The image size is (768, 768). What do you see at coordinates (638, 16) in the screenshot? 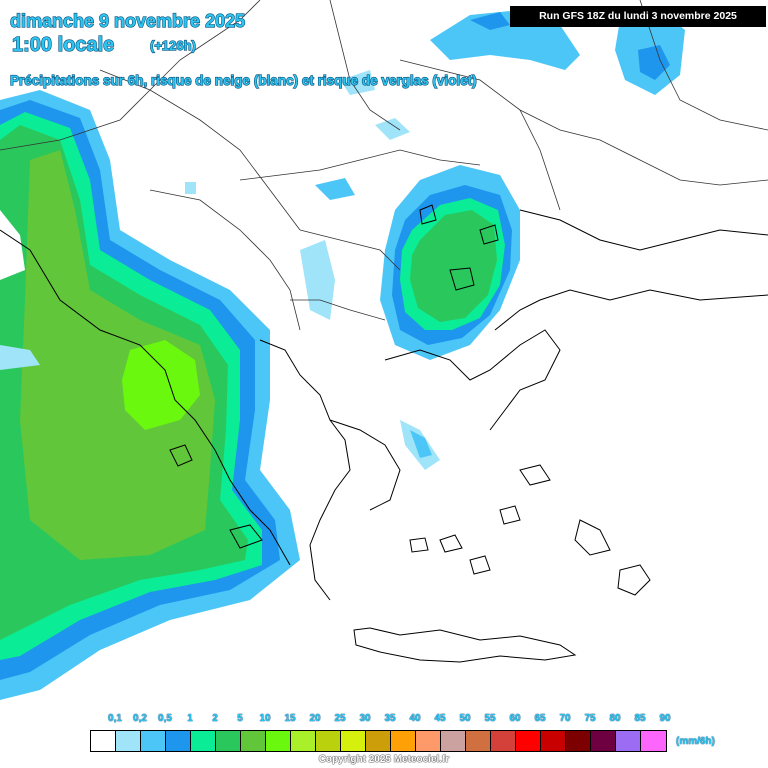
I see `run-info-label: Run GFS 18Z du lundi 3 novembre 2025` at bounding box center [638, 16].